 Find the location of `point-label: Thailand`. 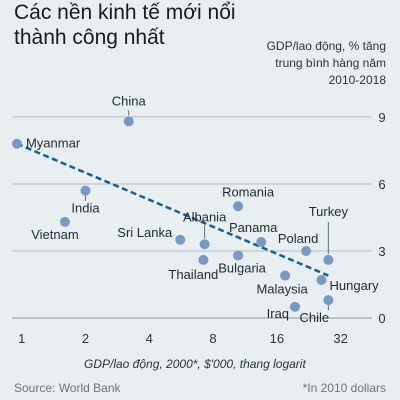

point-label: Thailand is located at coordinates (193, 274).